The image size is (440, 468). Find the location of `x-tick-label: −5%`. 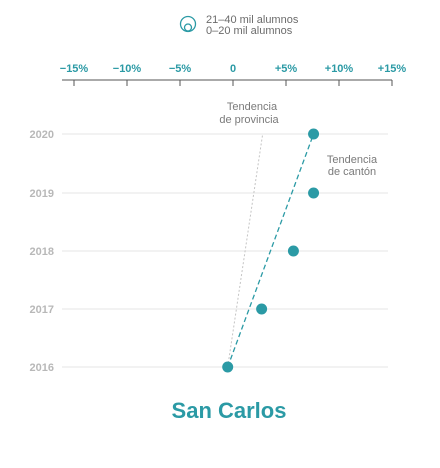

x-tick-label: −5% is located at coordinates (180, 69).